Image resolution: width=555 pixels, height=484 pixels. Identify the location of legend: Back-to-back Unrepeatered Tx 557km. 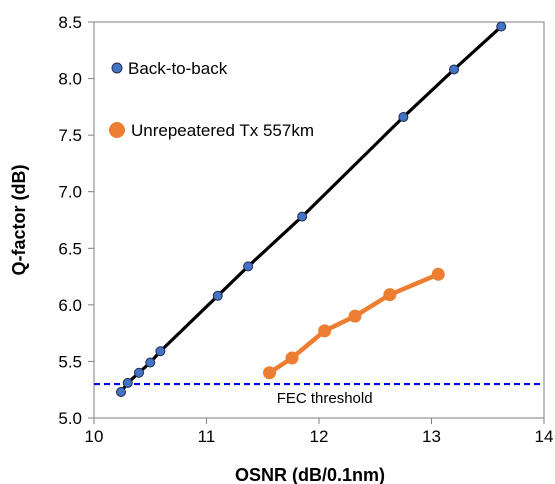
(211, 99).